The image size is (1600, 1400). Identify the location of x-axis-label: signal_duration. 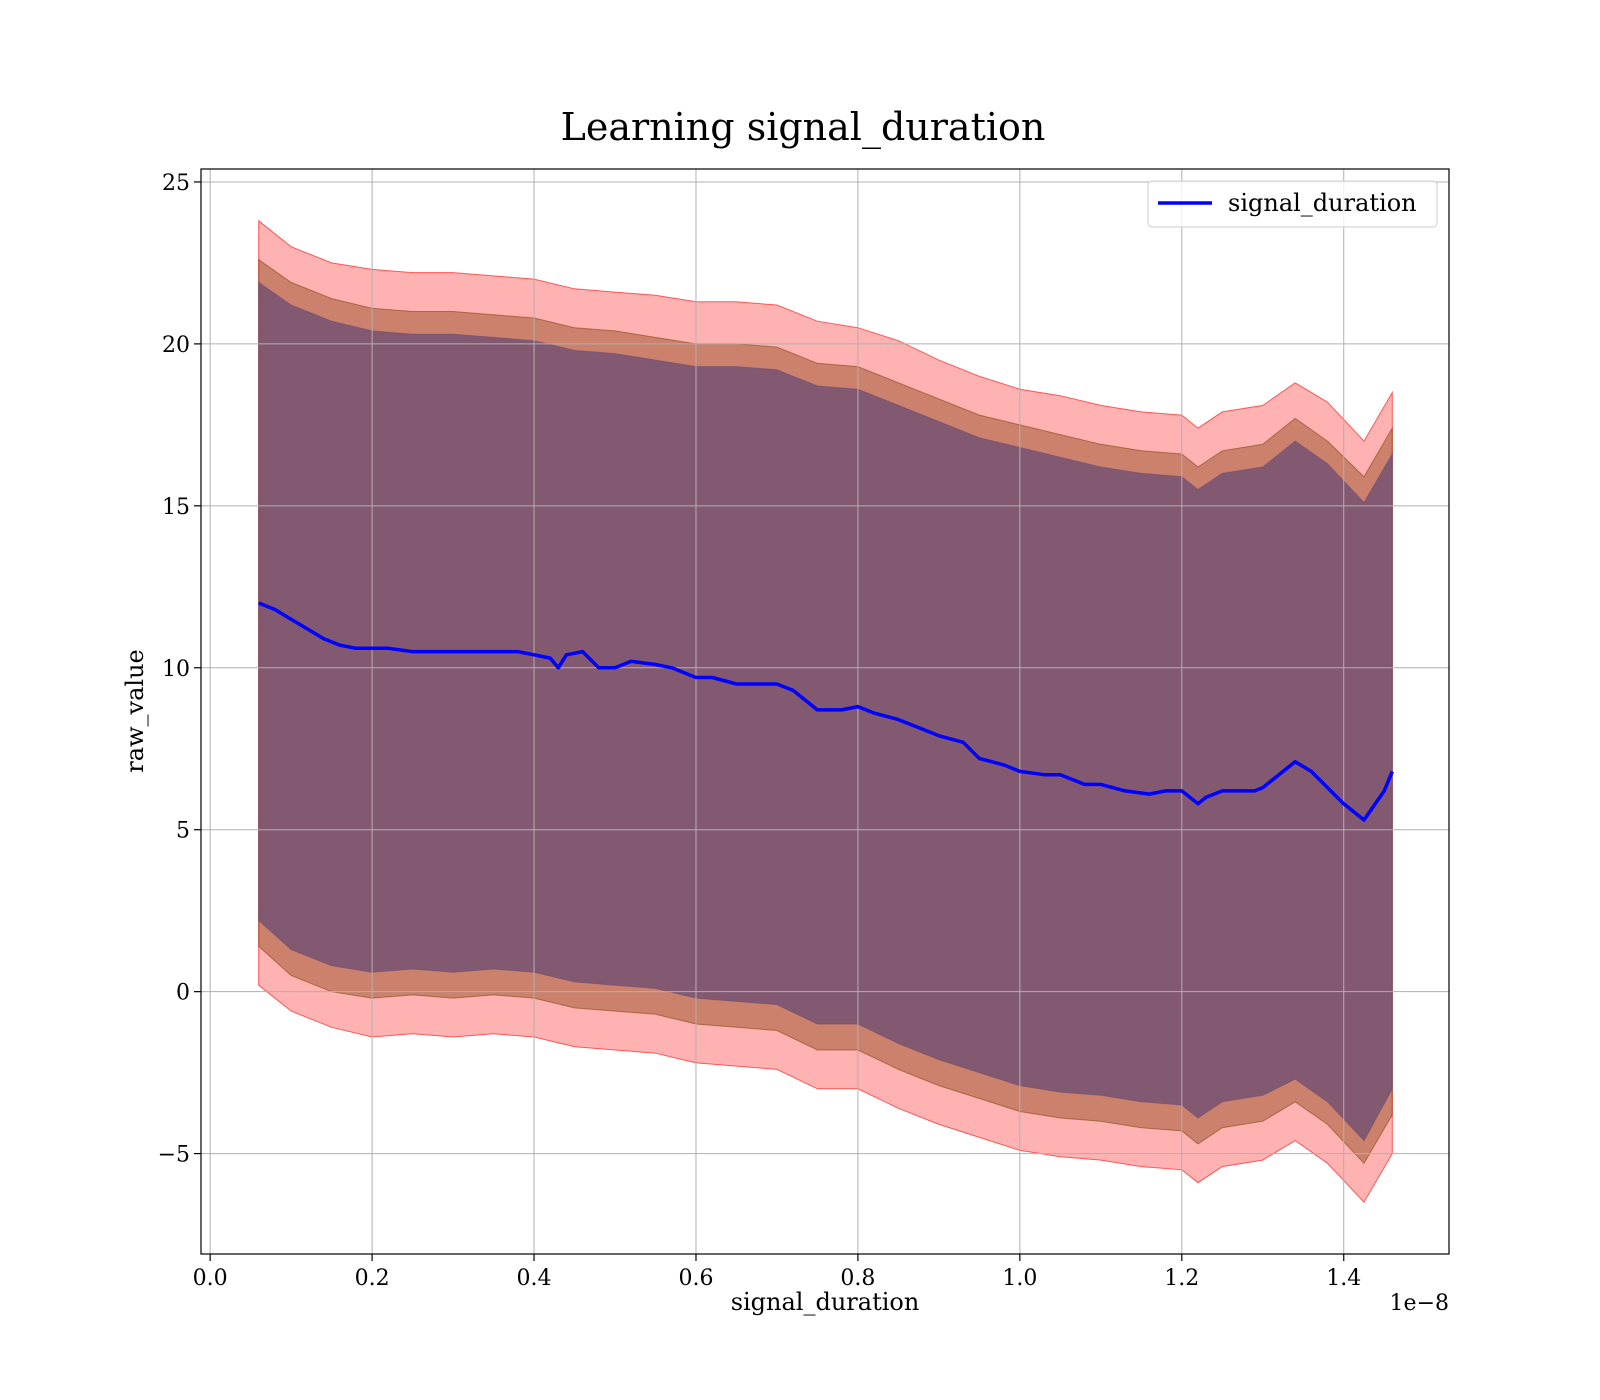
(825, 1302).